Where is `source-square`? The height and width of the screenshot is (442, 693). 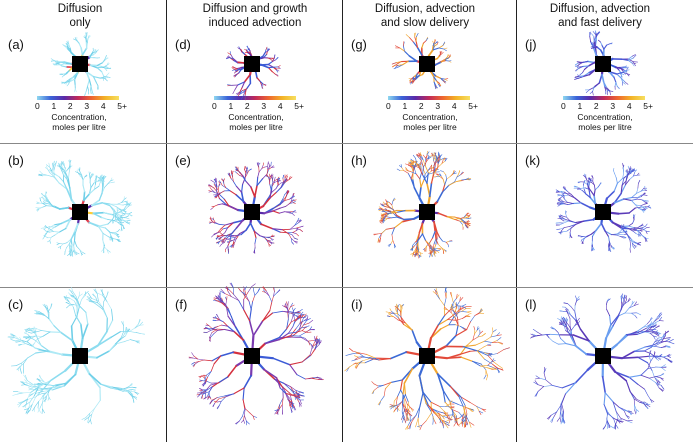 source-square is located at coordinates (603, 356).